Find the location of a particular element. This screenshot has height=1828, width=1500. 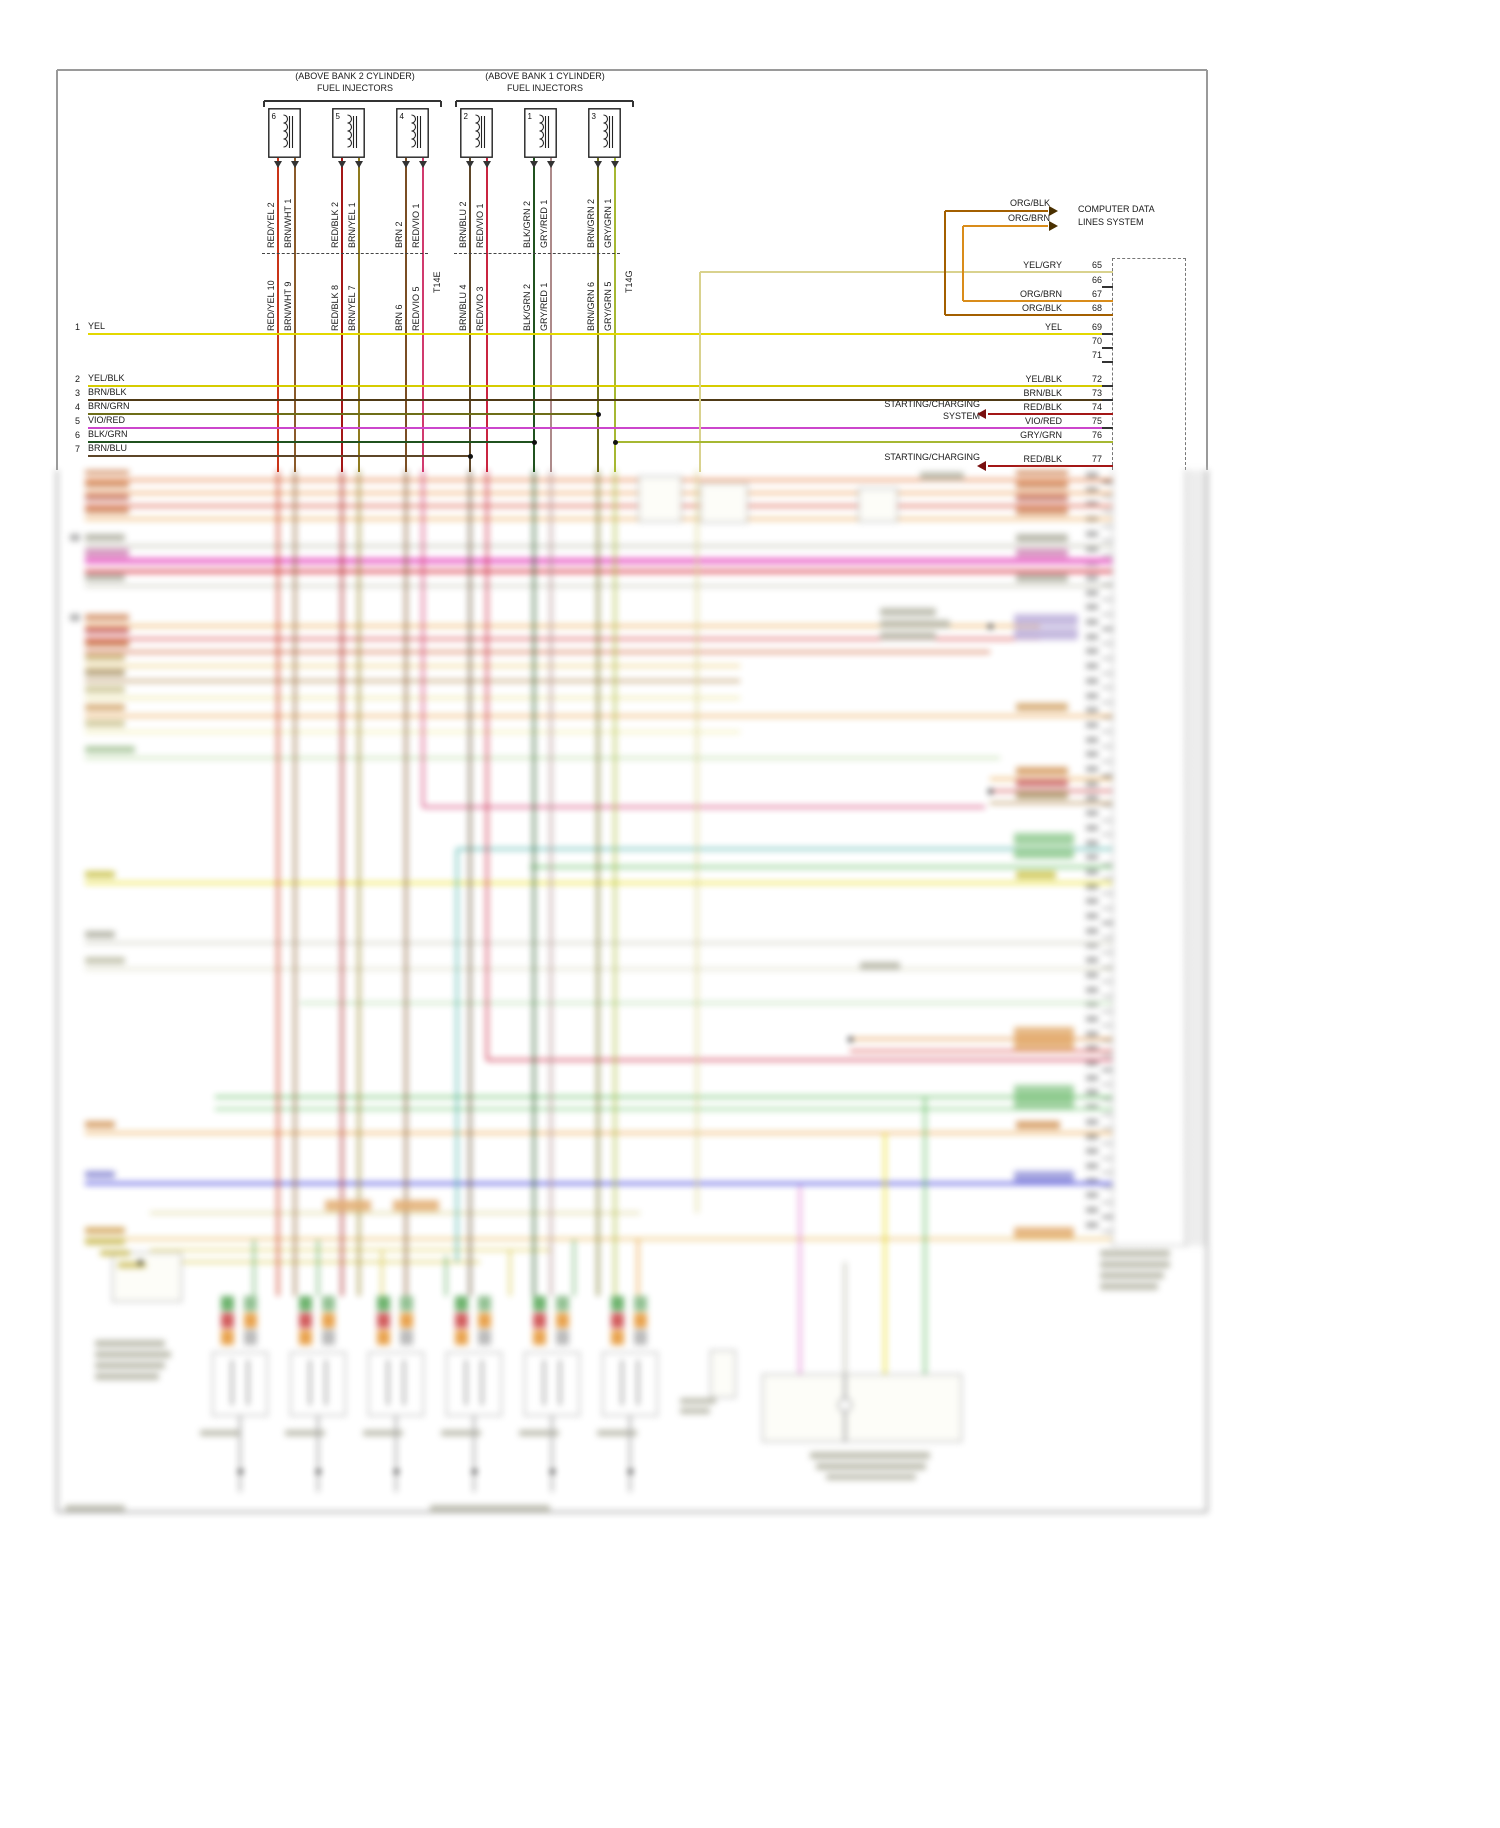

ecm-pin-number: 76 is located at coordinates (1096, 435).